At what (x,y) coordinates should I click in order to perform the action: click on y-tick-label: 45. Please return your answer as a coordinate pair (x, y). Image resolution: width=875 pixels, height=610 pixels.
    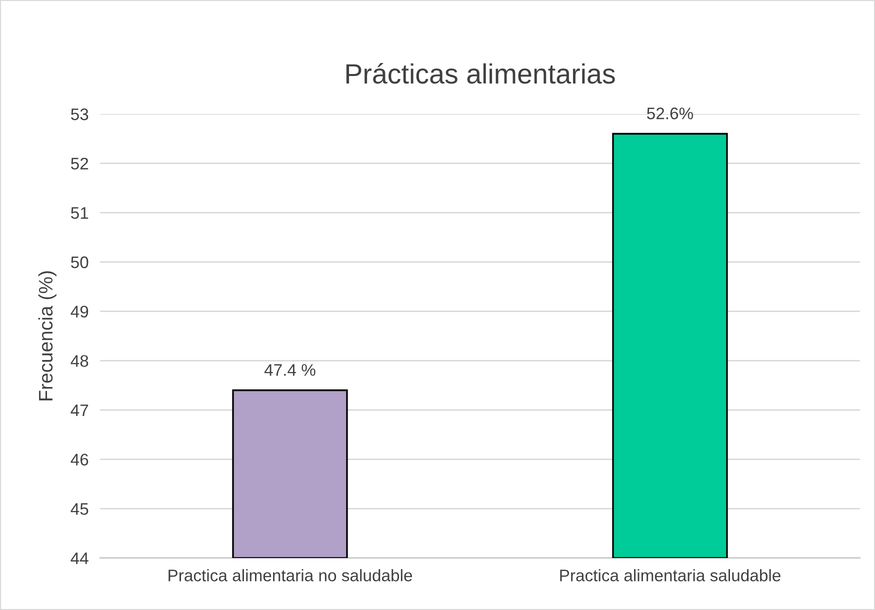
    Looking at the image, I should click on (79, 509).